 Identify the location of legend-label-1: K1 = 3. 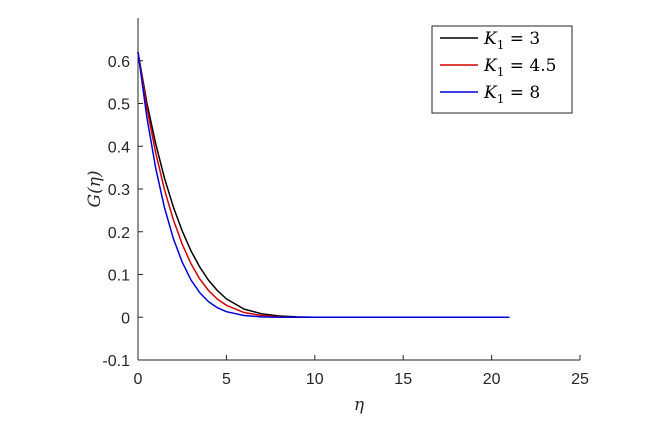
(511, 40).